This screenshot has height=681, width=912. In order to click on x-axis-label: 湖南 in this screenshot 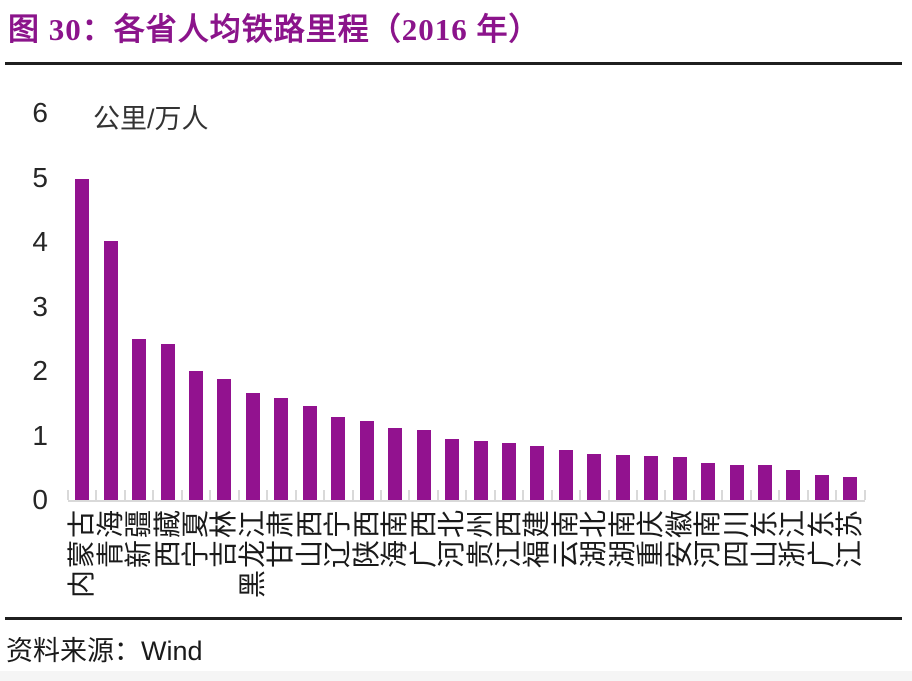, I will do `click(622, 538)`.